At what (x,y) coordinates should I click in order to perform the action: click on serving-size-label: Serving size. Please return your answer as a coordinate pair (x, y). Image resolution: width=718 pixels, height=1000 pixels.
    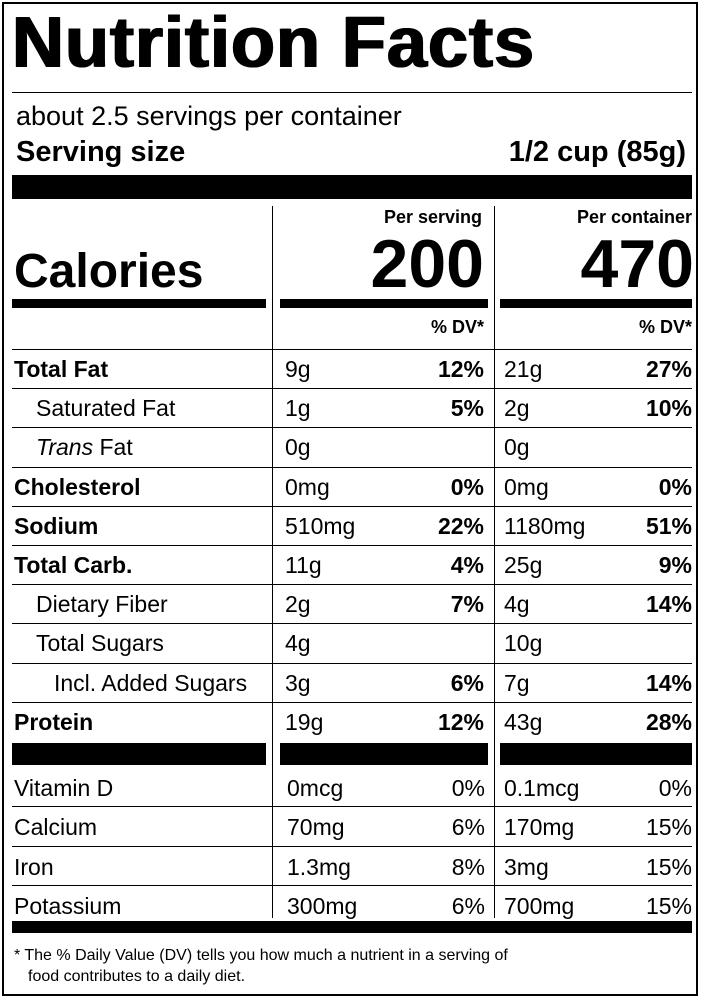
    Looking at the image, I should click on (101, 152).